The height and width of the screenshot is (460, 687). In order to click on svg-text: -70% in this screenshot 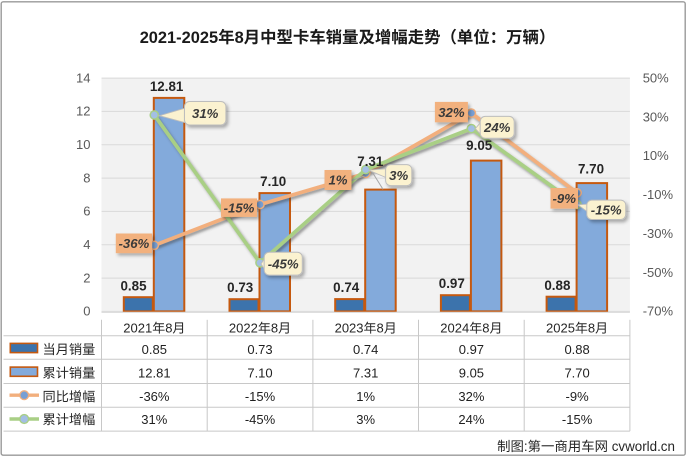, I will do `click(658, 311)`.